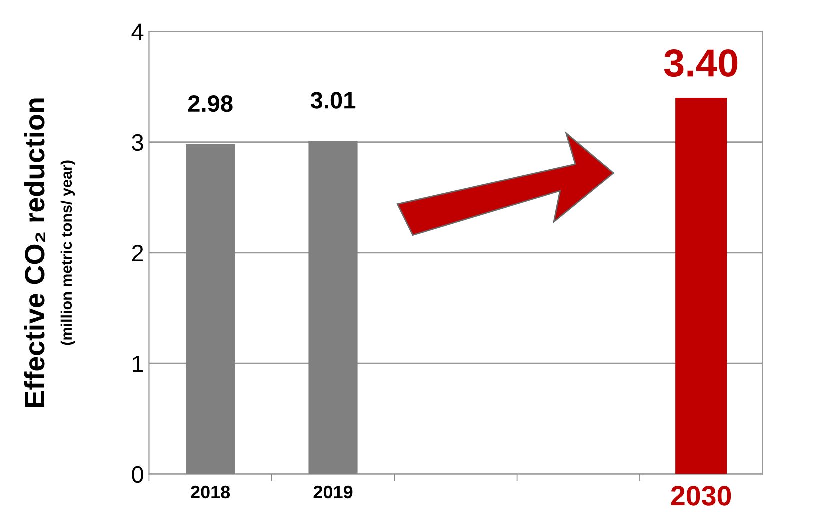 The height and width of the screenshot is (527, 829). What do you see at coordinates (138, 364) in the screenshot?
I see `y-tick-label: 1` at bounding box center [138, 364].